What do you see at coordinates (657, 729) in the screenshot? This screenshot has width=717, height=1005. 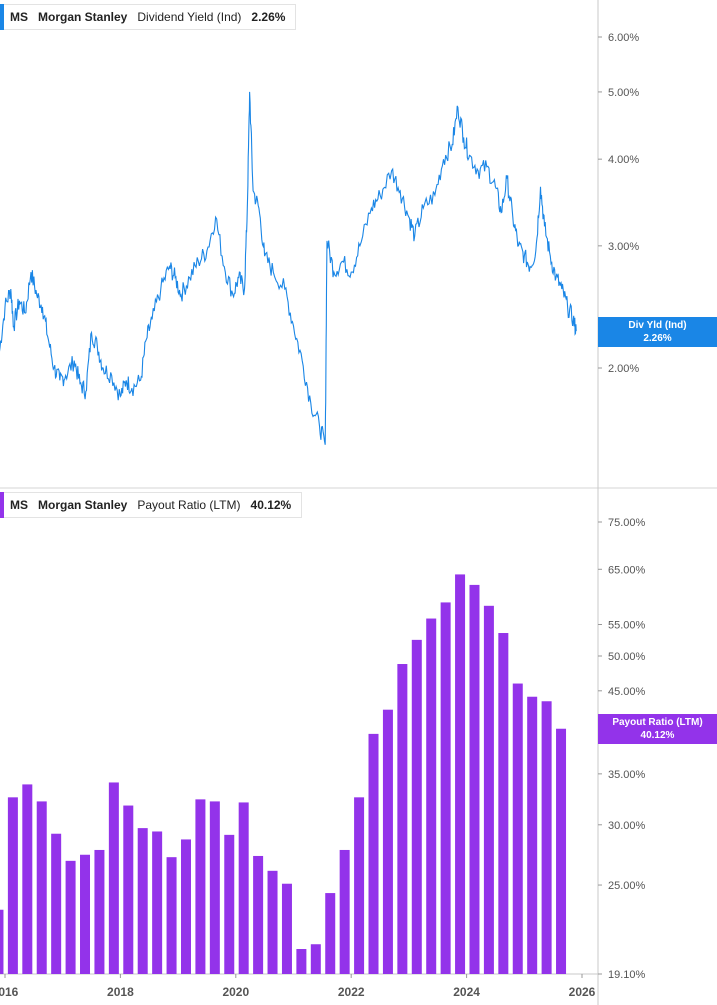 I see `payout-ratio-last-value-tag: Payout Ratio (LTM) 40.12%` at bounding box center [657, 729].